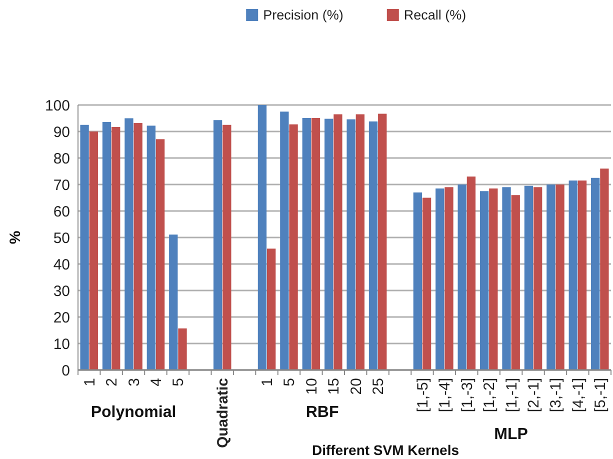  What do you see at coordinates (61, 211) in the screenshot?
I see `y-tick-label: 60` at bounding box center [61, 211].